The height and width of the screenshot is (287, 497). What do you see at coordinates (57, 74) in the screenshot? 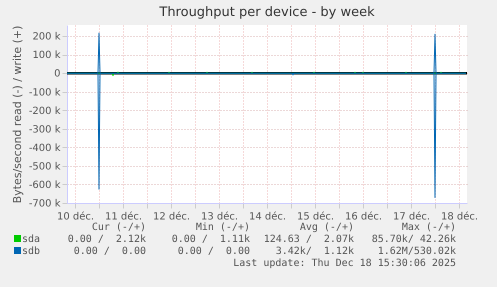
I see `y-tick-label: 0` at bounding box center [57, 74].